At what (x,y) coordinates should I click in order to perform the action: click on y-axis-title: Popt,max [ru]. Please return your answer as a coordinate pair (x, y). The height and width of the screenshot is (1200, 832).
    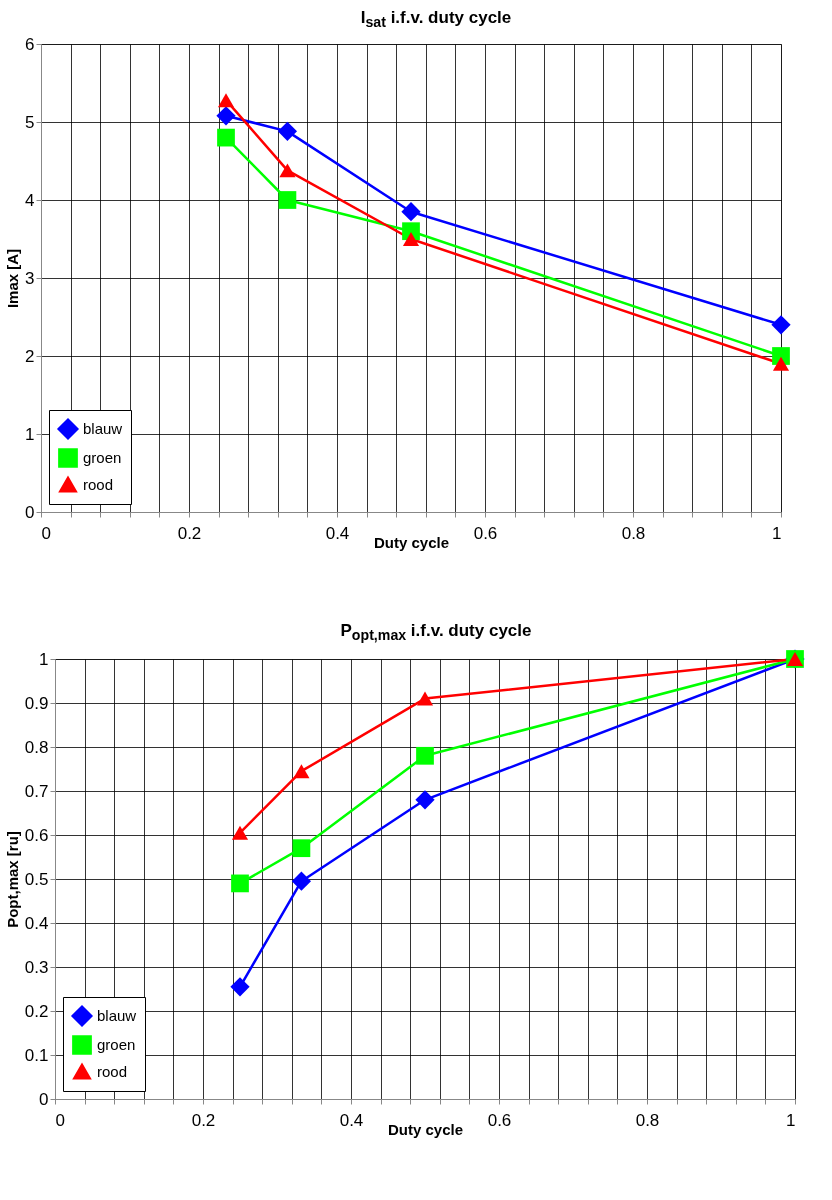
    Looking at the image, I should click on (12, 879).